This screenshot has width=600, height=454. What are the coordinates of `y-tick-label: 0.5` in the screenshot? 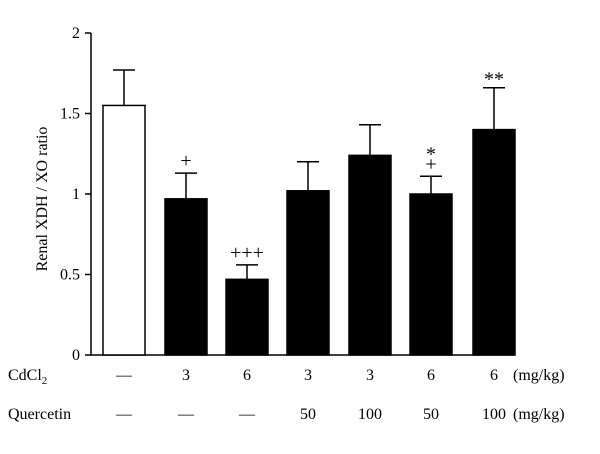 It's located at (70, 275).